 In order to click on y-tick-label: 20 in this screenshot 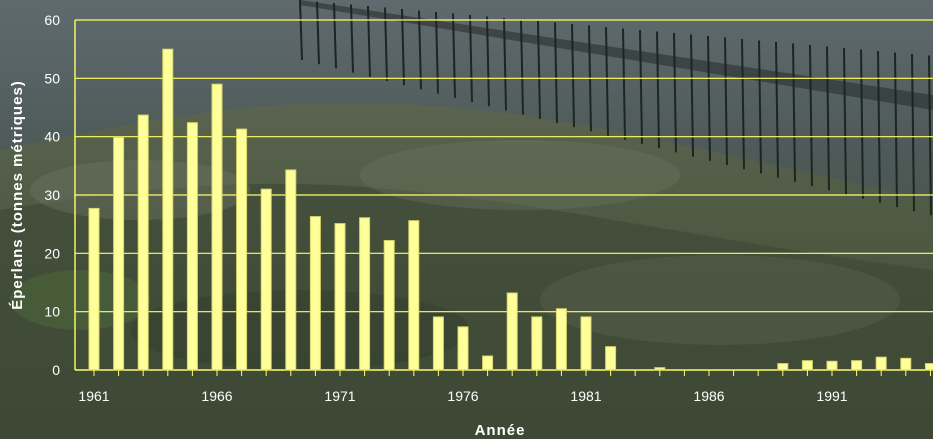, I will do `click(52, 253)`.